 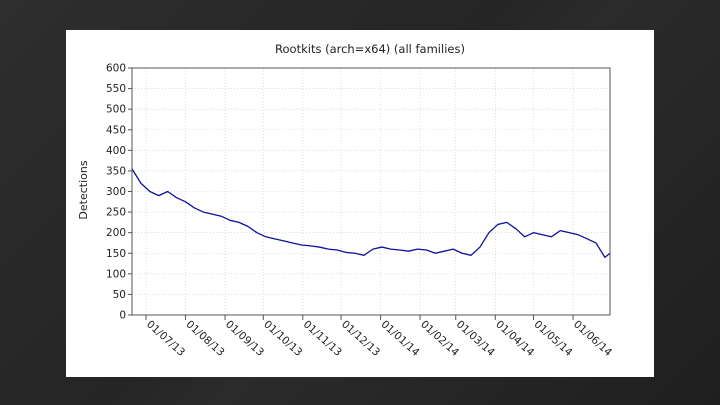 I want to click on x-tick-label: 01/11/13, so click(x=322, y=338).